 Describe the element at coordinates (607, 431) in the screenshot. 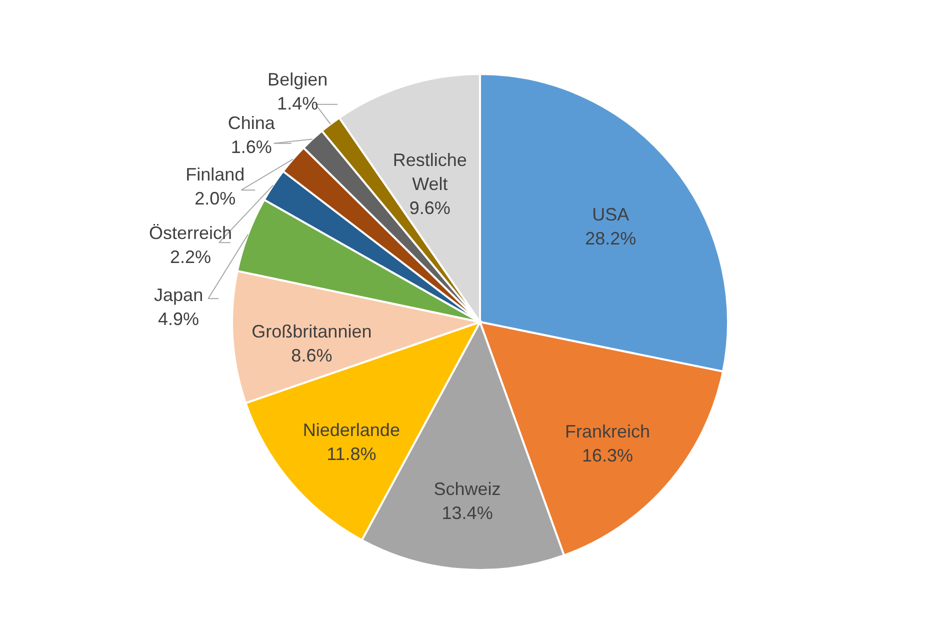

I see `slice-label: Frankreich` at that location.